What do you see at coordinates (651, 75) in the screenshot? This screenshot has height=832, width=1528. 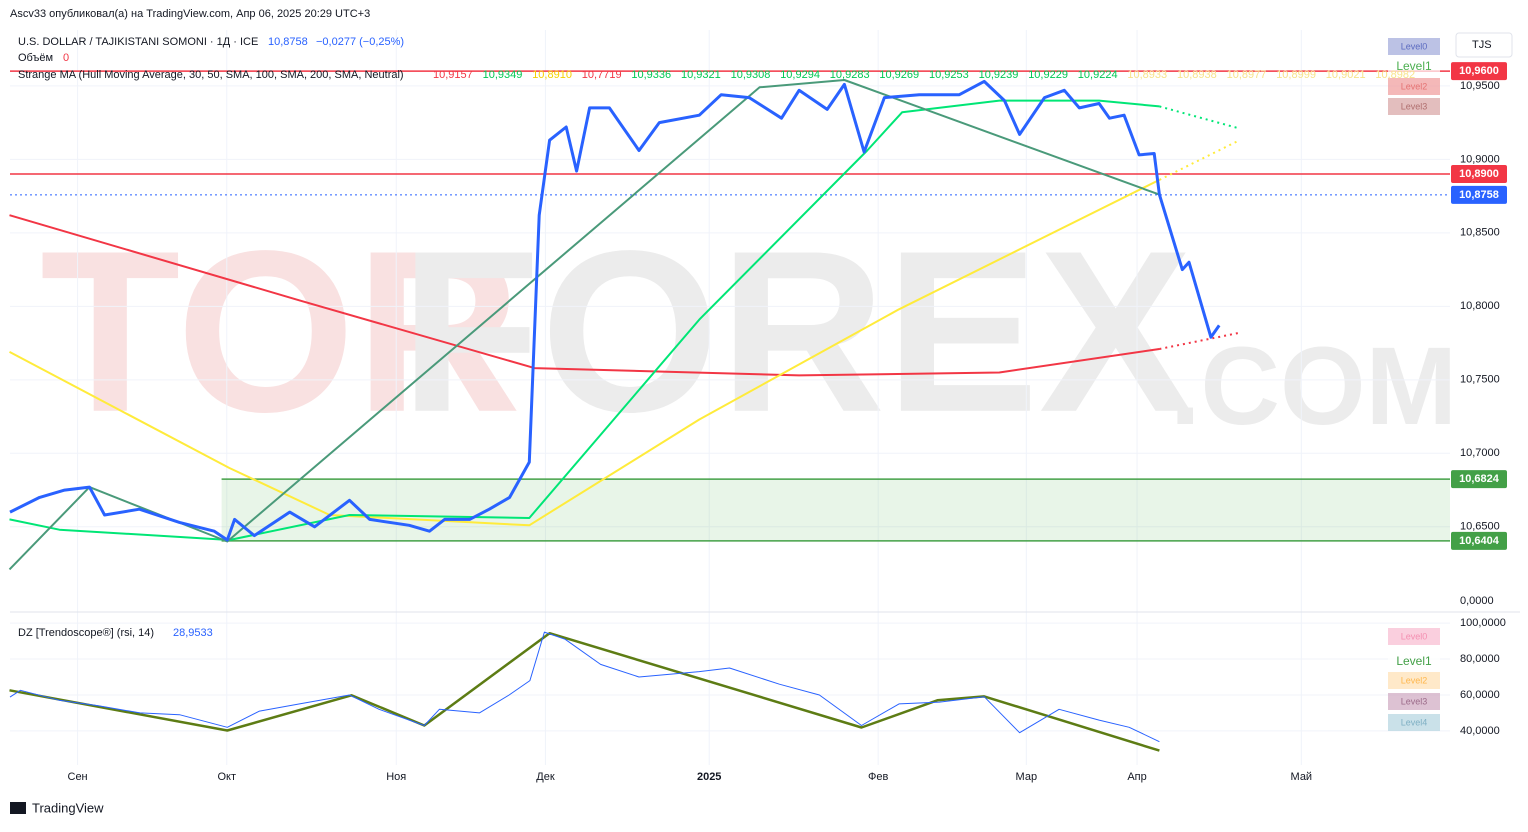 I see `indicator-value: 10,9336` at bounding box center [651, 75].